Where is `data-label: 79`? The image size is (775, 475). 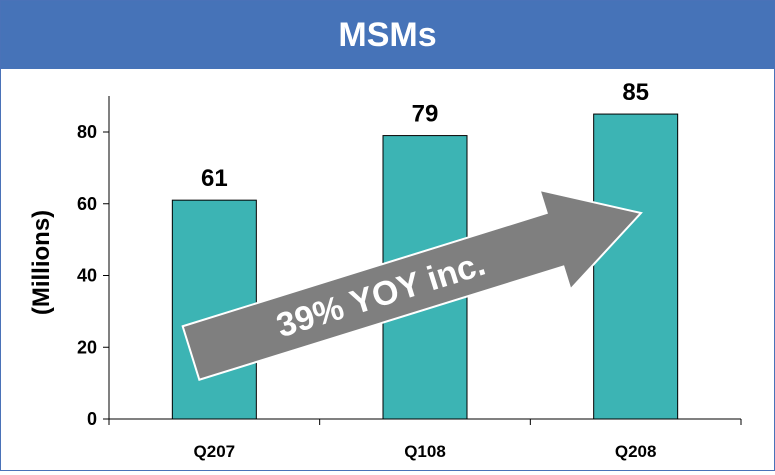 data-label: 79 is located at coordinates (425, 114).